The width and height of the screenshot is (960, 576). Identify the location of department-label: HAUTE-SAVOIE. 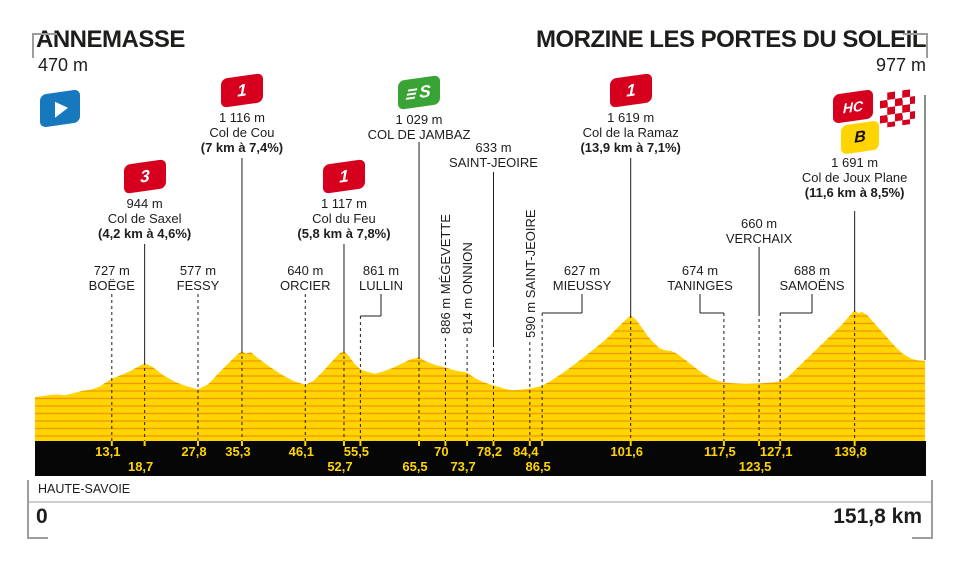
(84, 489).